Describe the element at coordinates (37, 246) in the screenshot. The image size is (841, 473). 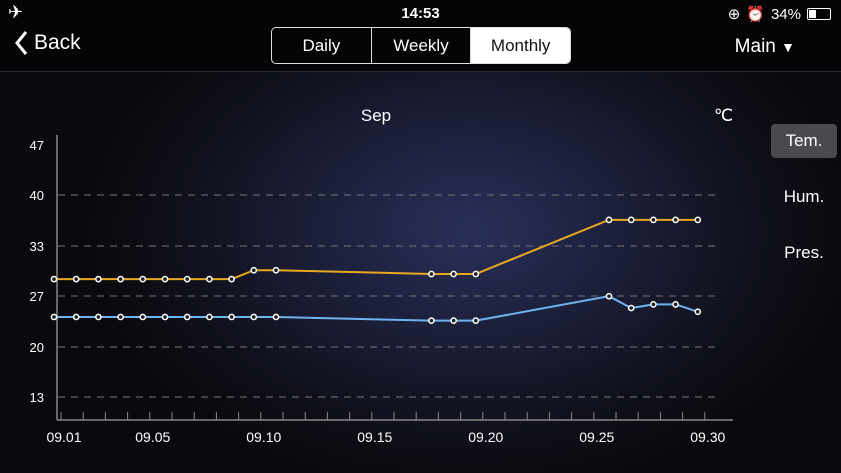
I see `y-tick-label: 33` at that location.